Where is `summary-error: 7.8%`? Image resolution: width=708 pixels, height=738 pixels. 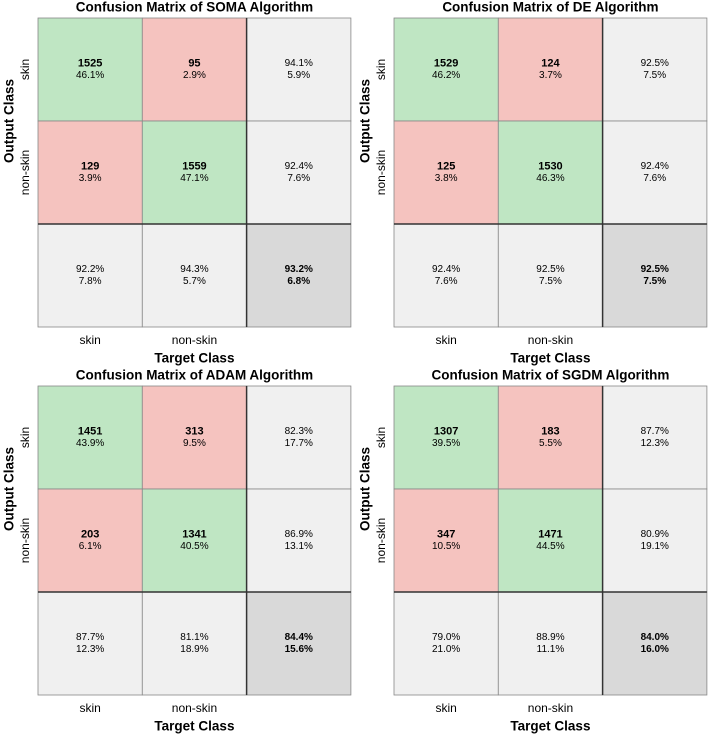 summary-error: 7.8% is located at coordinates (90, 281).